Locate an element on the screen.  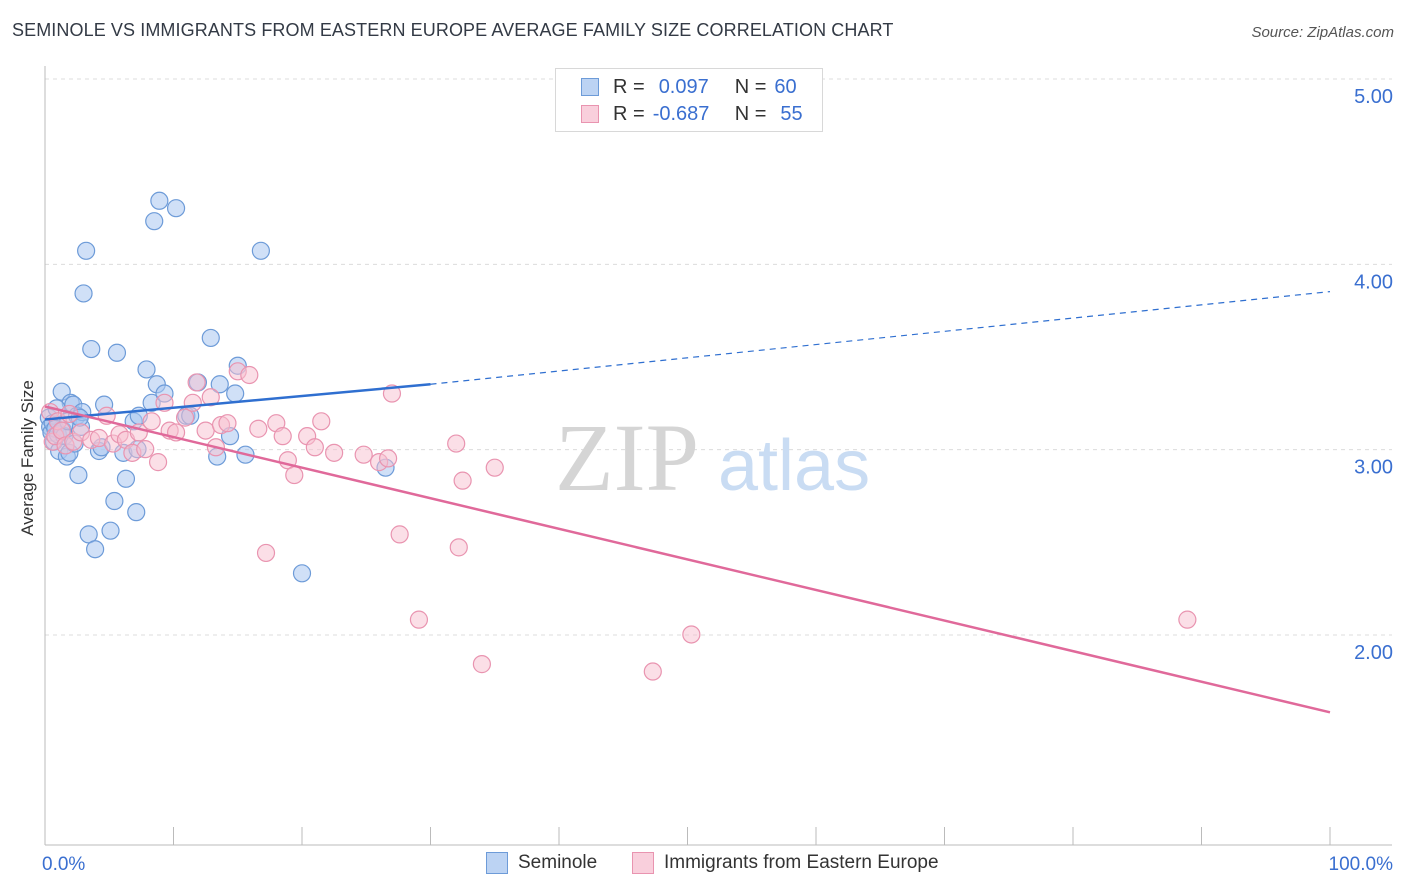
watermark-atlas: atlas is located at coordinates (794, 466).